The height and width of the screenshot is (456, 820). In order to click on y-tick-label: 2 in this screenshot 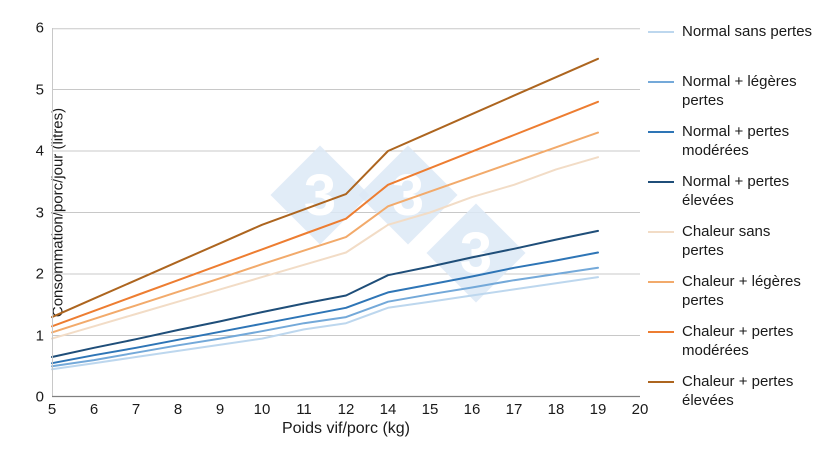, I will do `click(39, 274)`.